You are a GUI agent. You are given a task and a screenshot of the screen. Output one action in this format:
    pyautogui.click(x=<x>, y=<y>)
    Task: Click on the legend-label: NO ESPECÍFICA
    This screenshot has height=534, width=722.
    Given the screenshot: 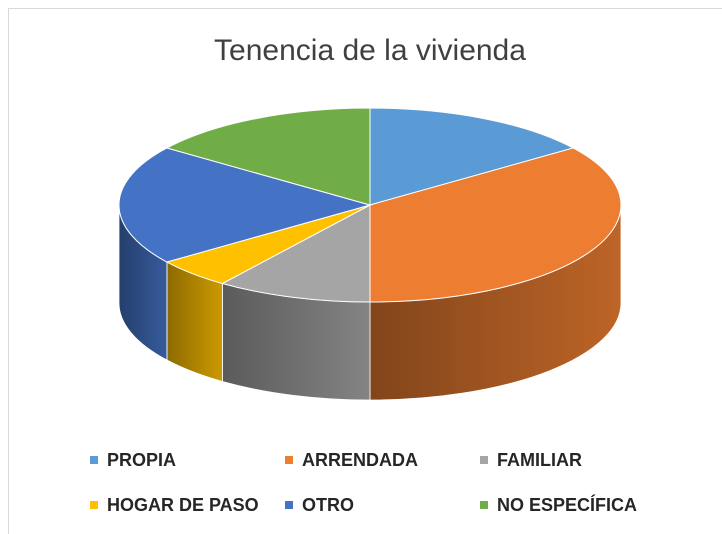 What is the action you would take?
    pyautogui.click(x=567, y=504)
    